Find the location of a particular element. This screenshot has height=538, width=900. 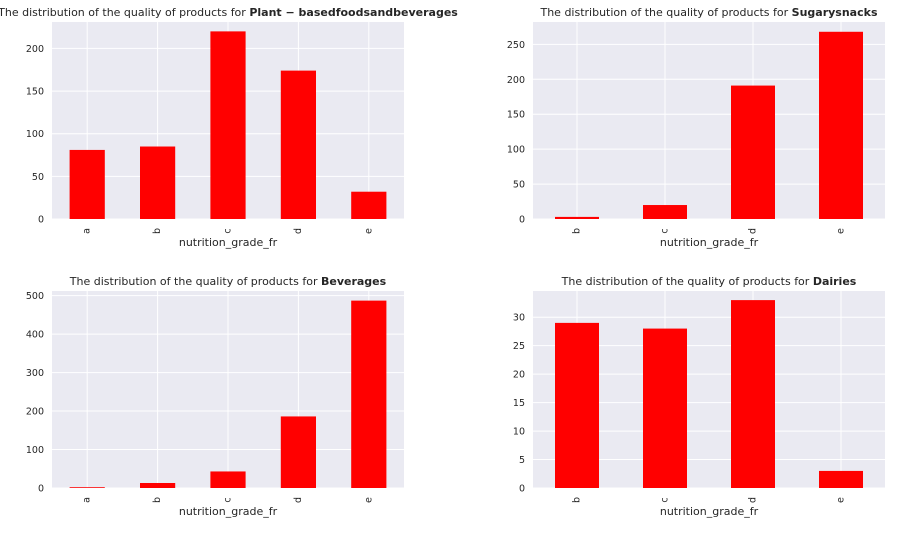

y-tick-label: 300 is located at coordinates (35, 373).